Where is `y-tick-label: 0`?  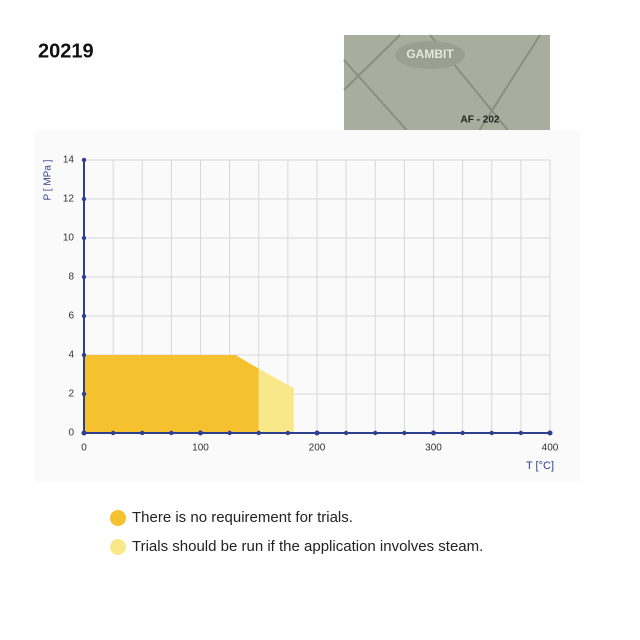 y-tick-label: 0 is located at coordinates (71, 433).